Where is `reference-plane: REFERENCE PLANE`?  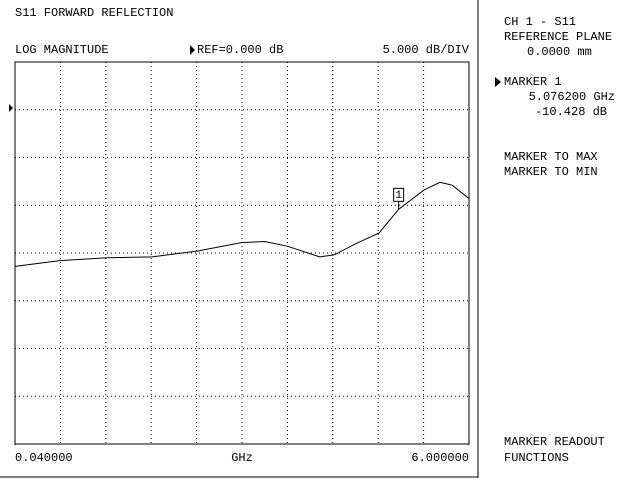
reference-plane: REFERENCE PLANE is located at coordinates (558, 37).